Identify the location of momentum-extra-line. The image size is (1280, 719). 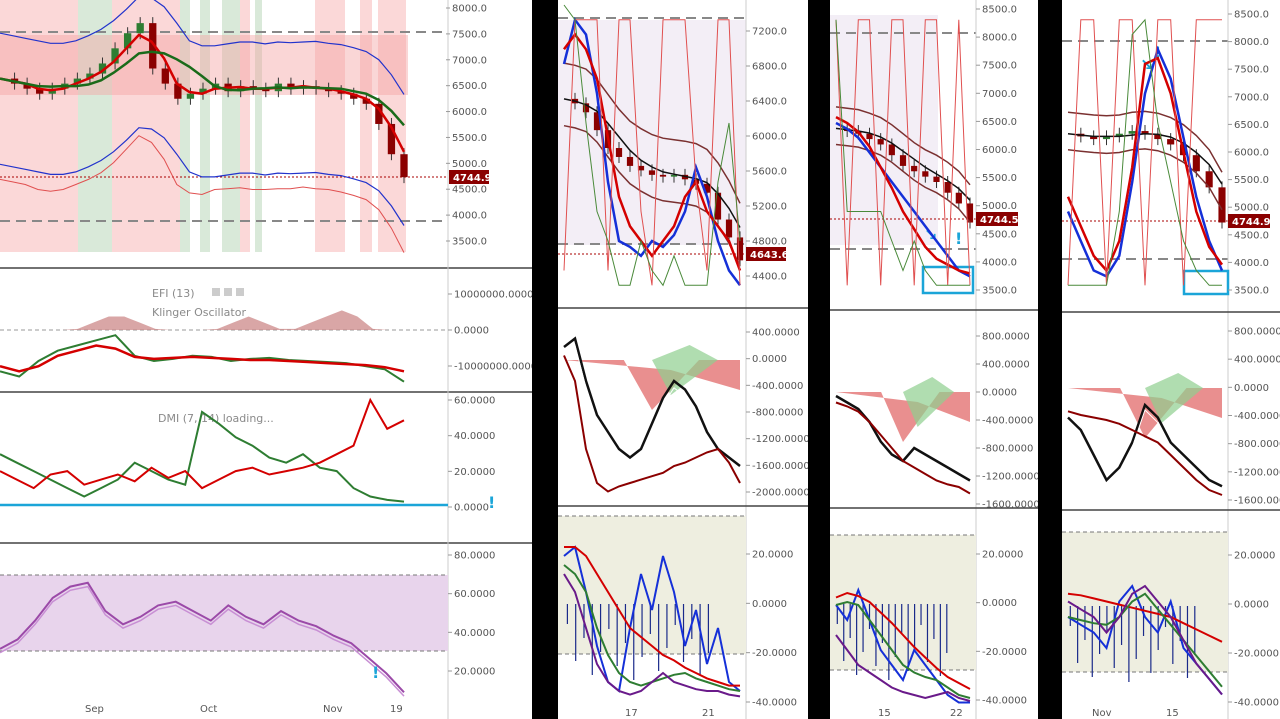
(903, 668).